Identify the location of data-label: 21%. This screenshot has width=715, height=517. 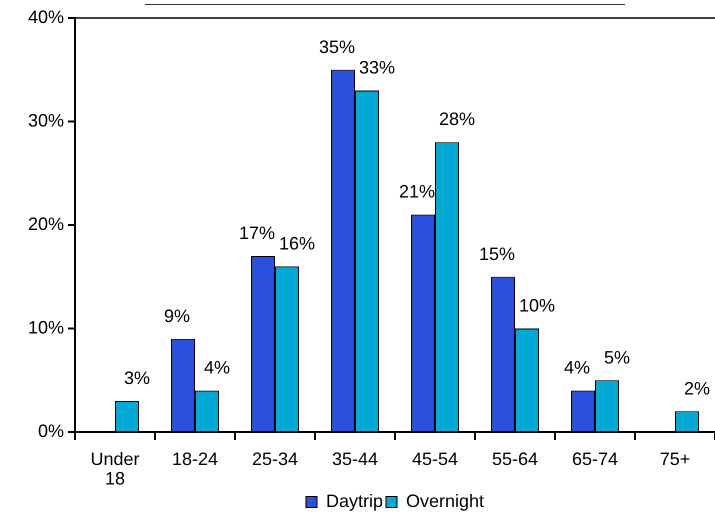
(417, 192).